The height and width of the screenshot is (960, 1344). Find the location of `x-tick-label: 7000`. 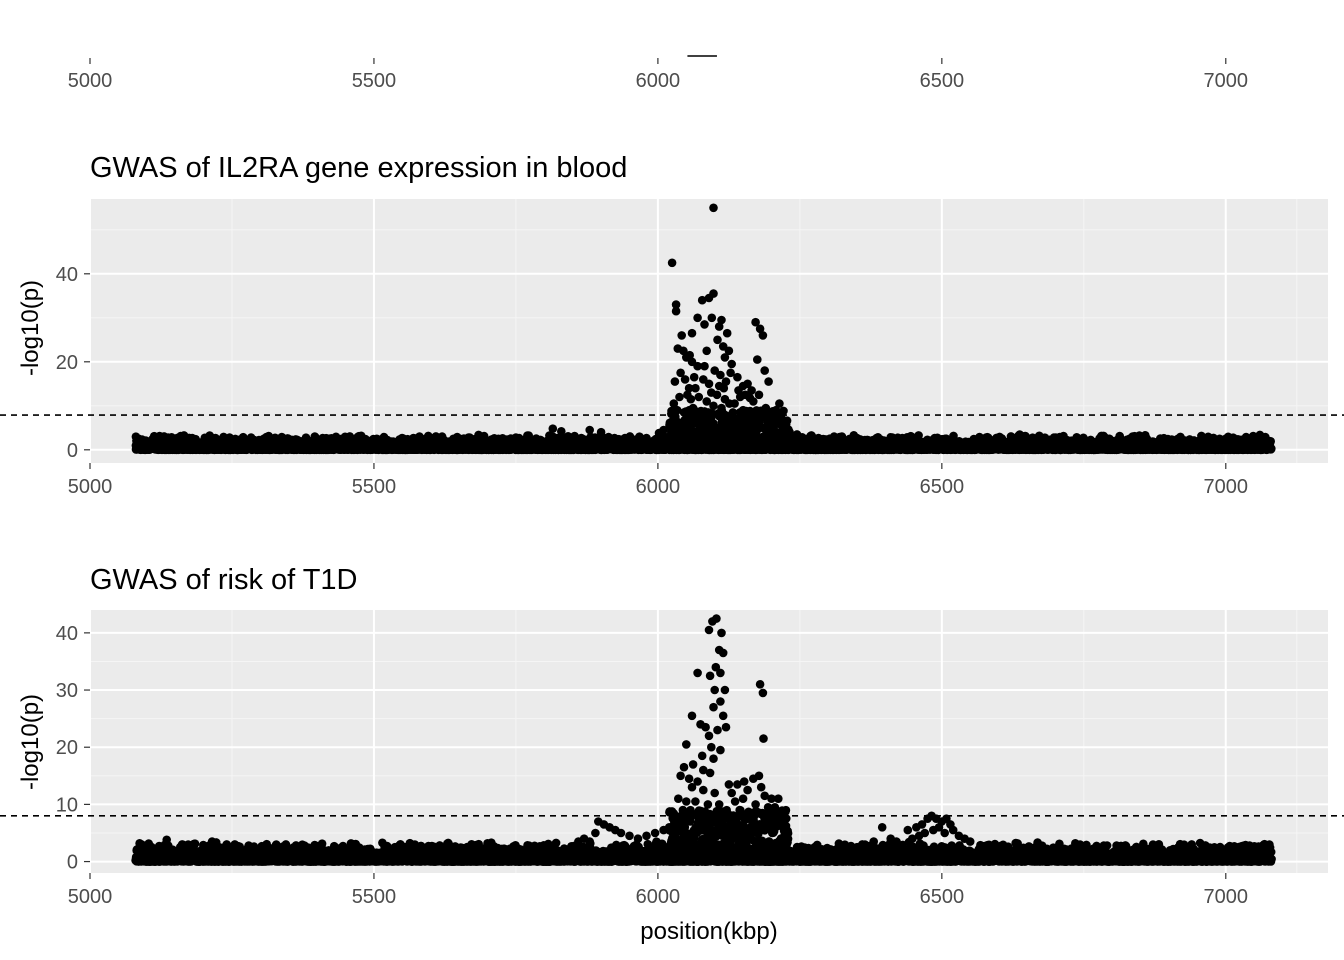

x-tick-label: 7000 is located at coordinates (1226, 81).